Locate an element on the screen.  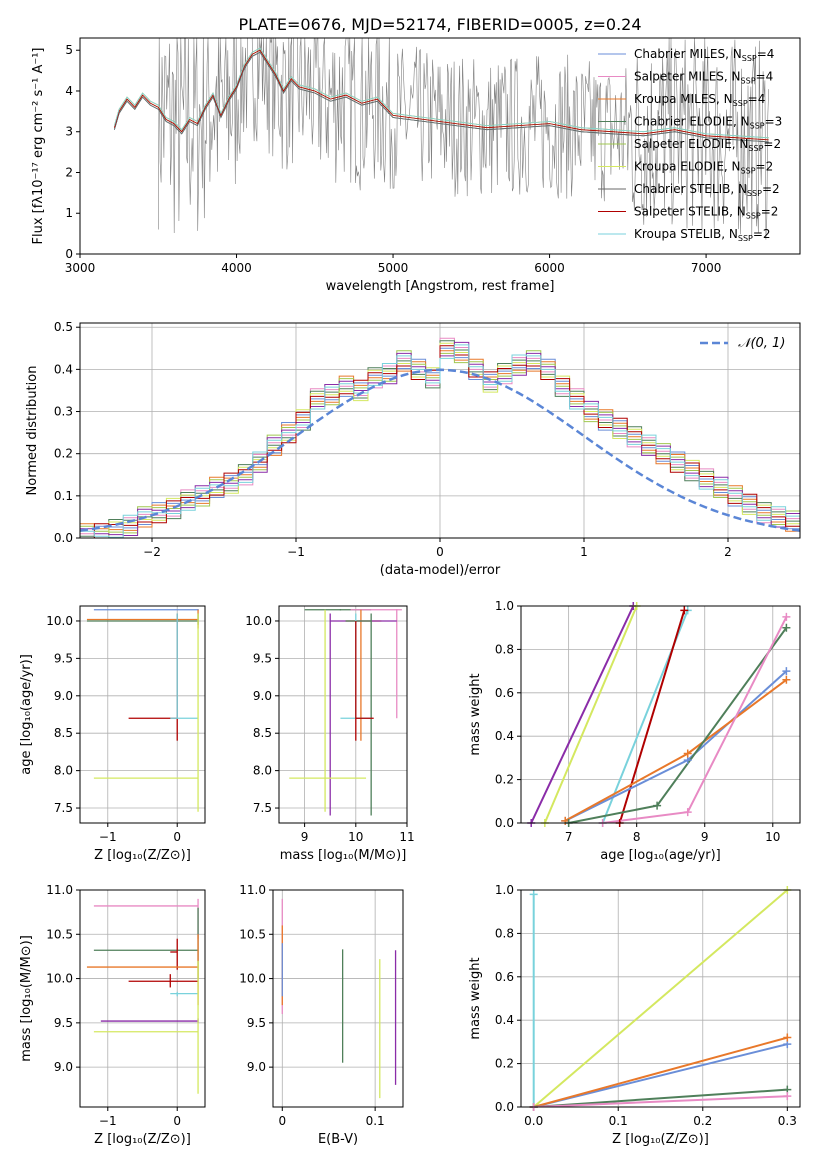
x-axis-label: wavelength [Angstrom, rest frame] is located at coordinates (440, 286).